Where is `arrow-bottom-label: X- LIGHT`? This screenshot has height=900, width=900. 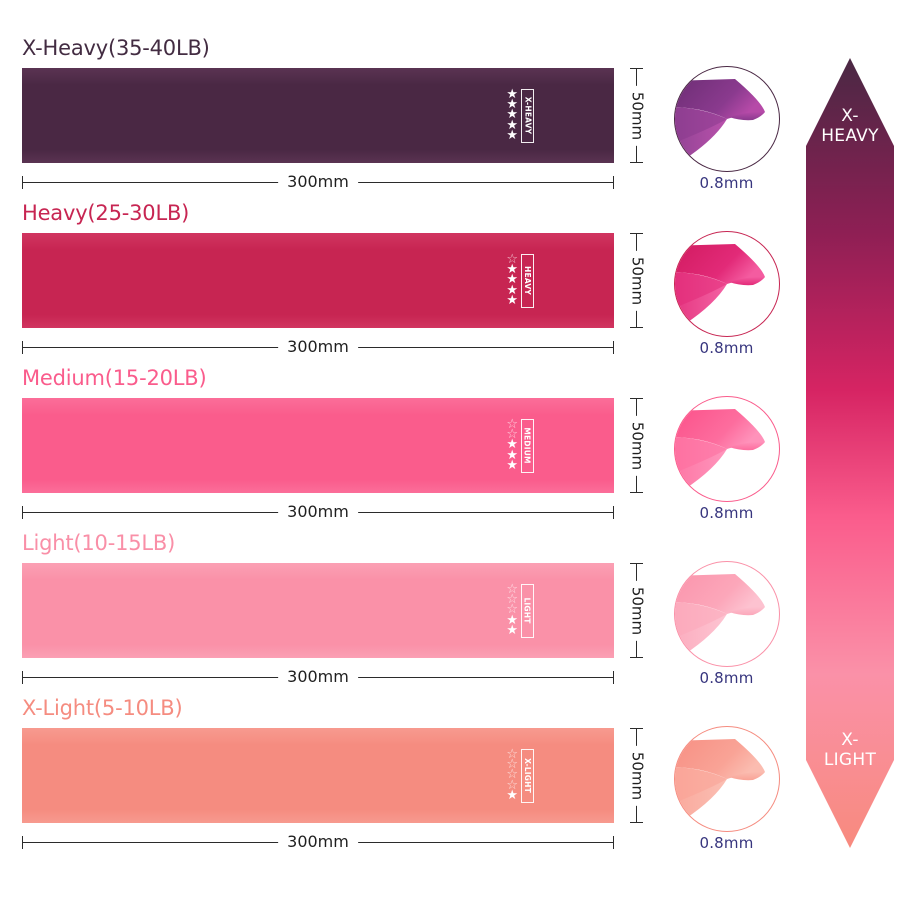
arrow-bottom-label: X- LIGHT is located at coordinates (850, 750).